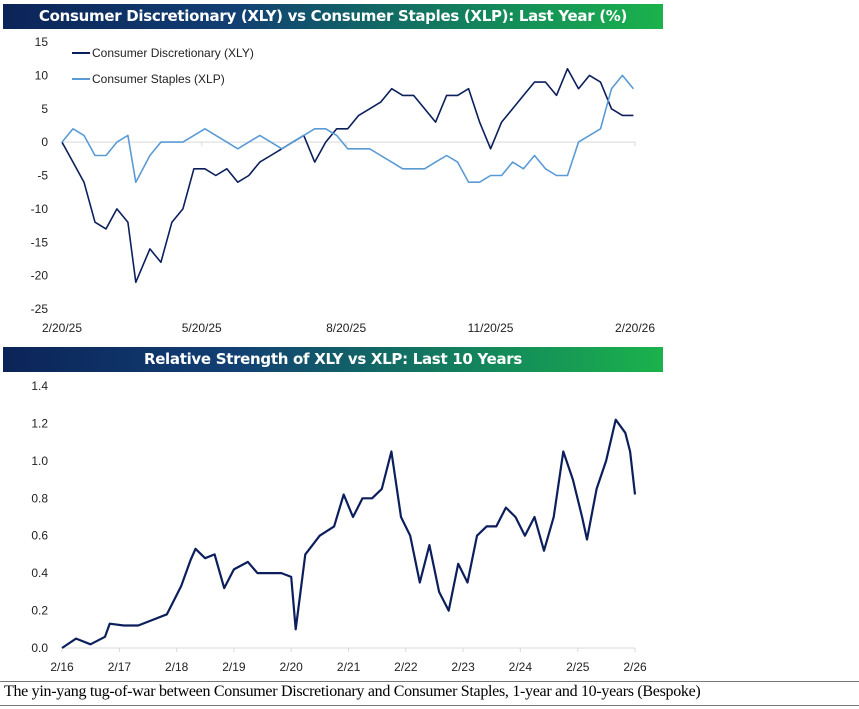 The width and height of the screenshot is (859, 709). What do you see at coordinates (62, 667) in the screenshot?
I see `x-tick-label: 2/16` at bounding box center [62, 667].